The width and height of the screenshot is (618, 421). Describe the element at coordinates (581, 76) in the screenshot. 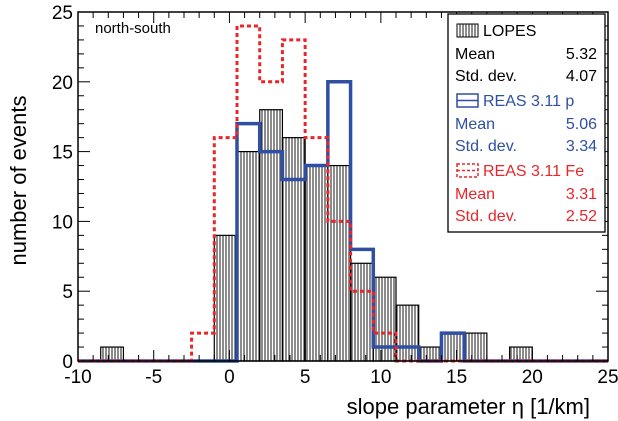

I see `legend-stat-value: 4.07` at that location.